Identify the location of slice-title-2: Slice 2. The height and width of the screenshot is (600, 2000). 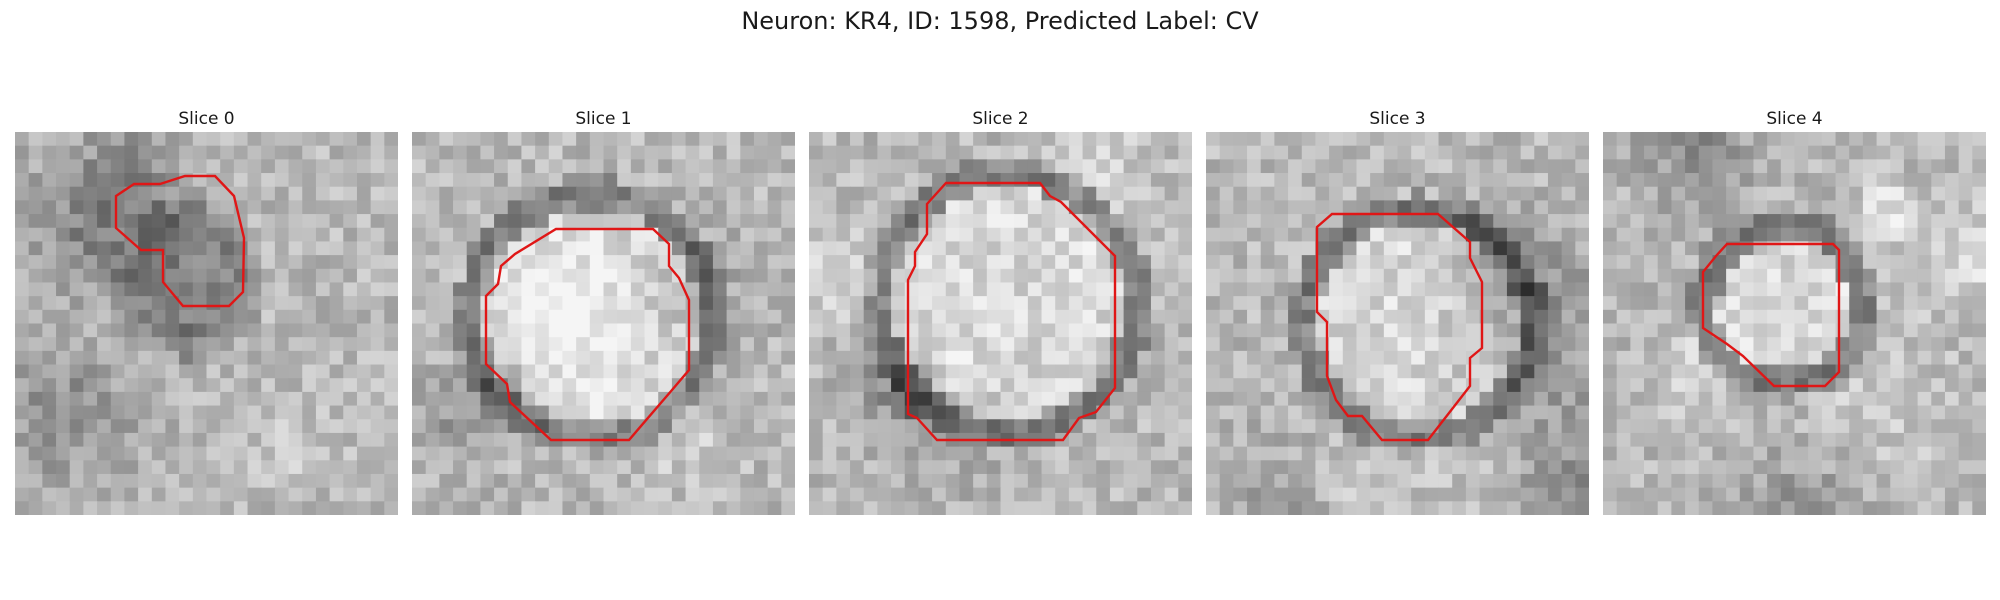
(1000, 119).